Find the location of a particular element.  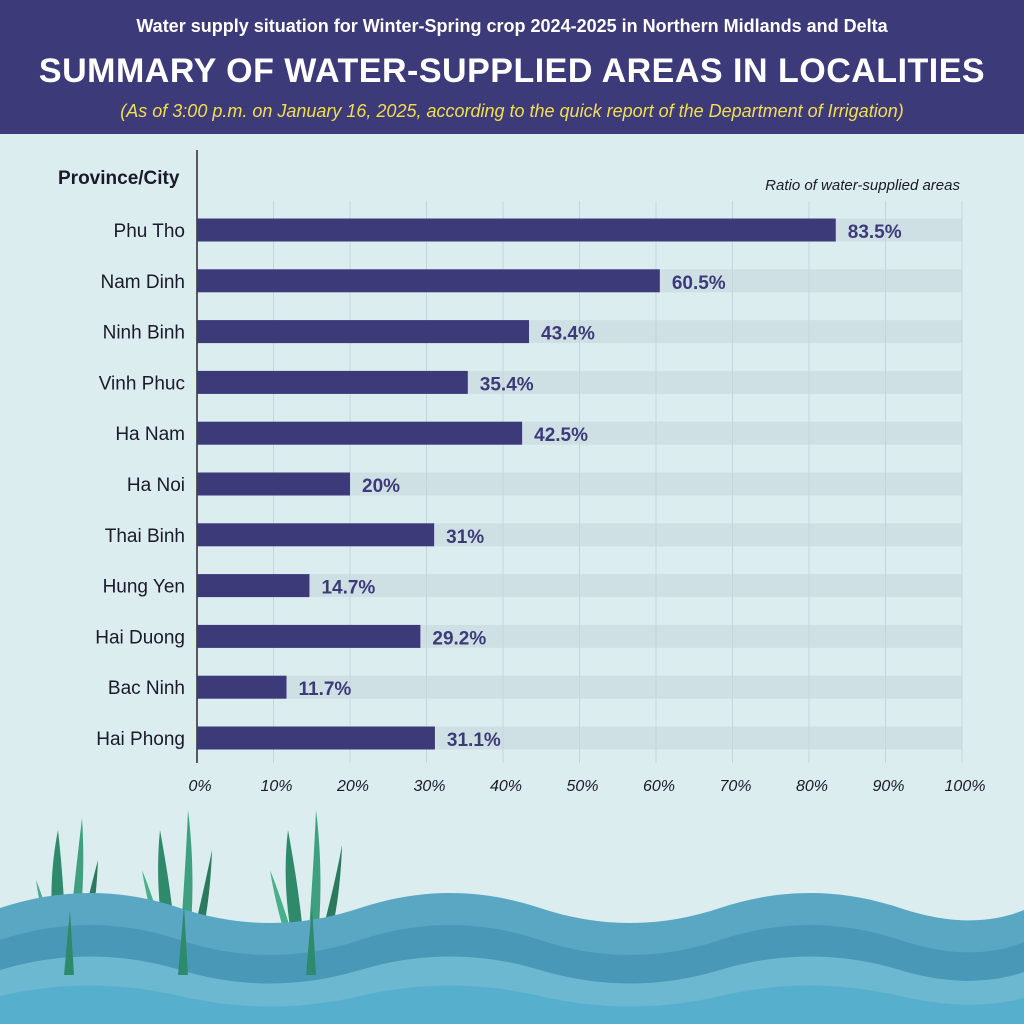

x-tick-label: 80% is located at coordinates (812, 786).